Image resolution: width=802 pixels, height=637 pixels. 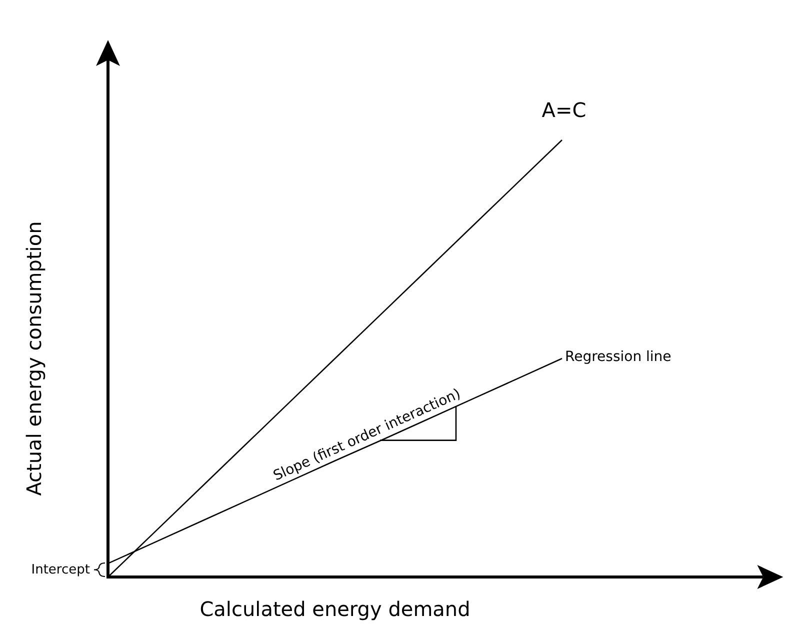 What do you see at coordinates (34, 358) in the screenshot?
I see `y-axis-title: Actual energy consumption` at bounding box center [34, 358].